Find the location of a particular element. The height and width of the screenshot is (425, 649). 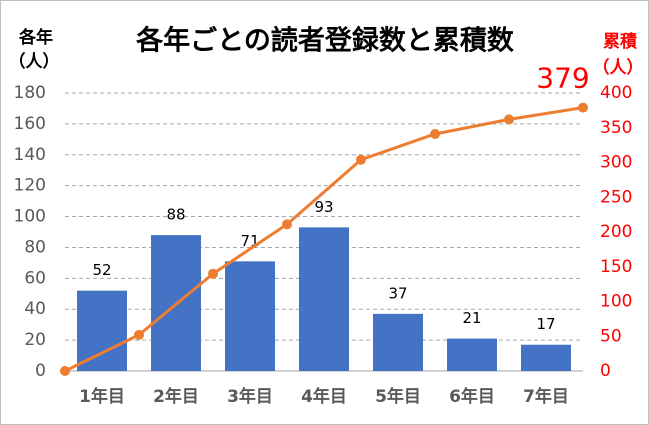

y2-axis-label: （人） is located at coordinates (618, 67).